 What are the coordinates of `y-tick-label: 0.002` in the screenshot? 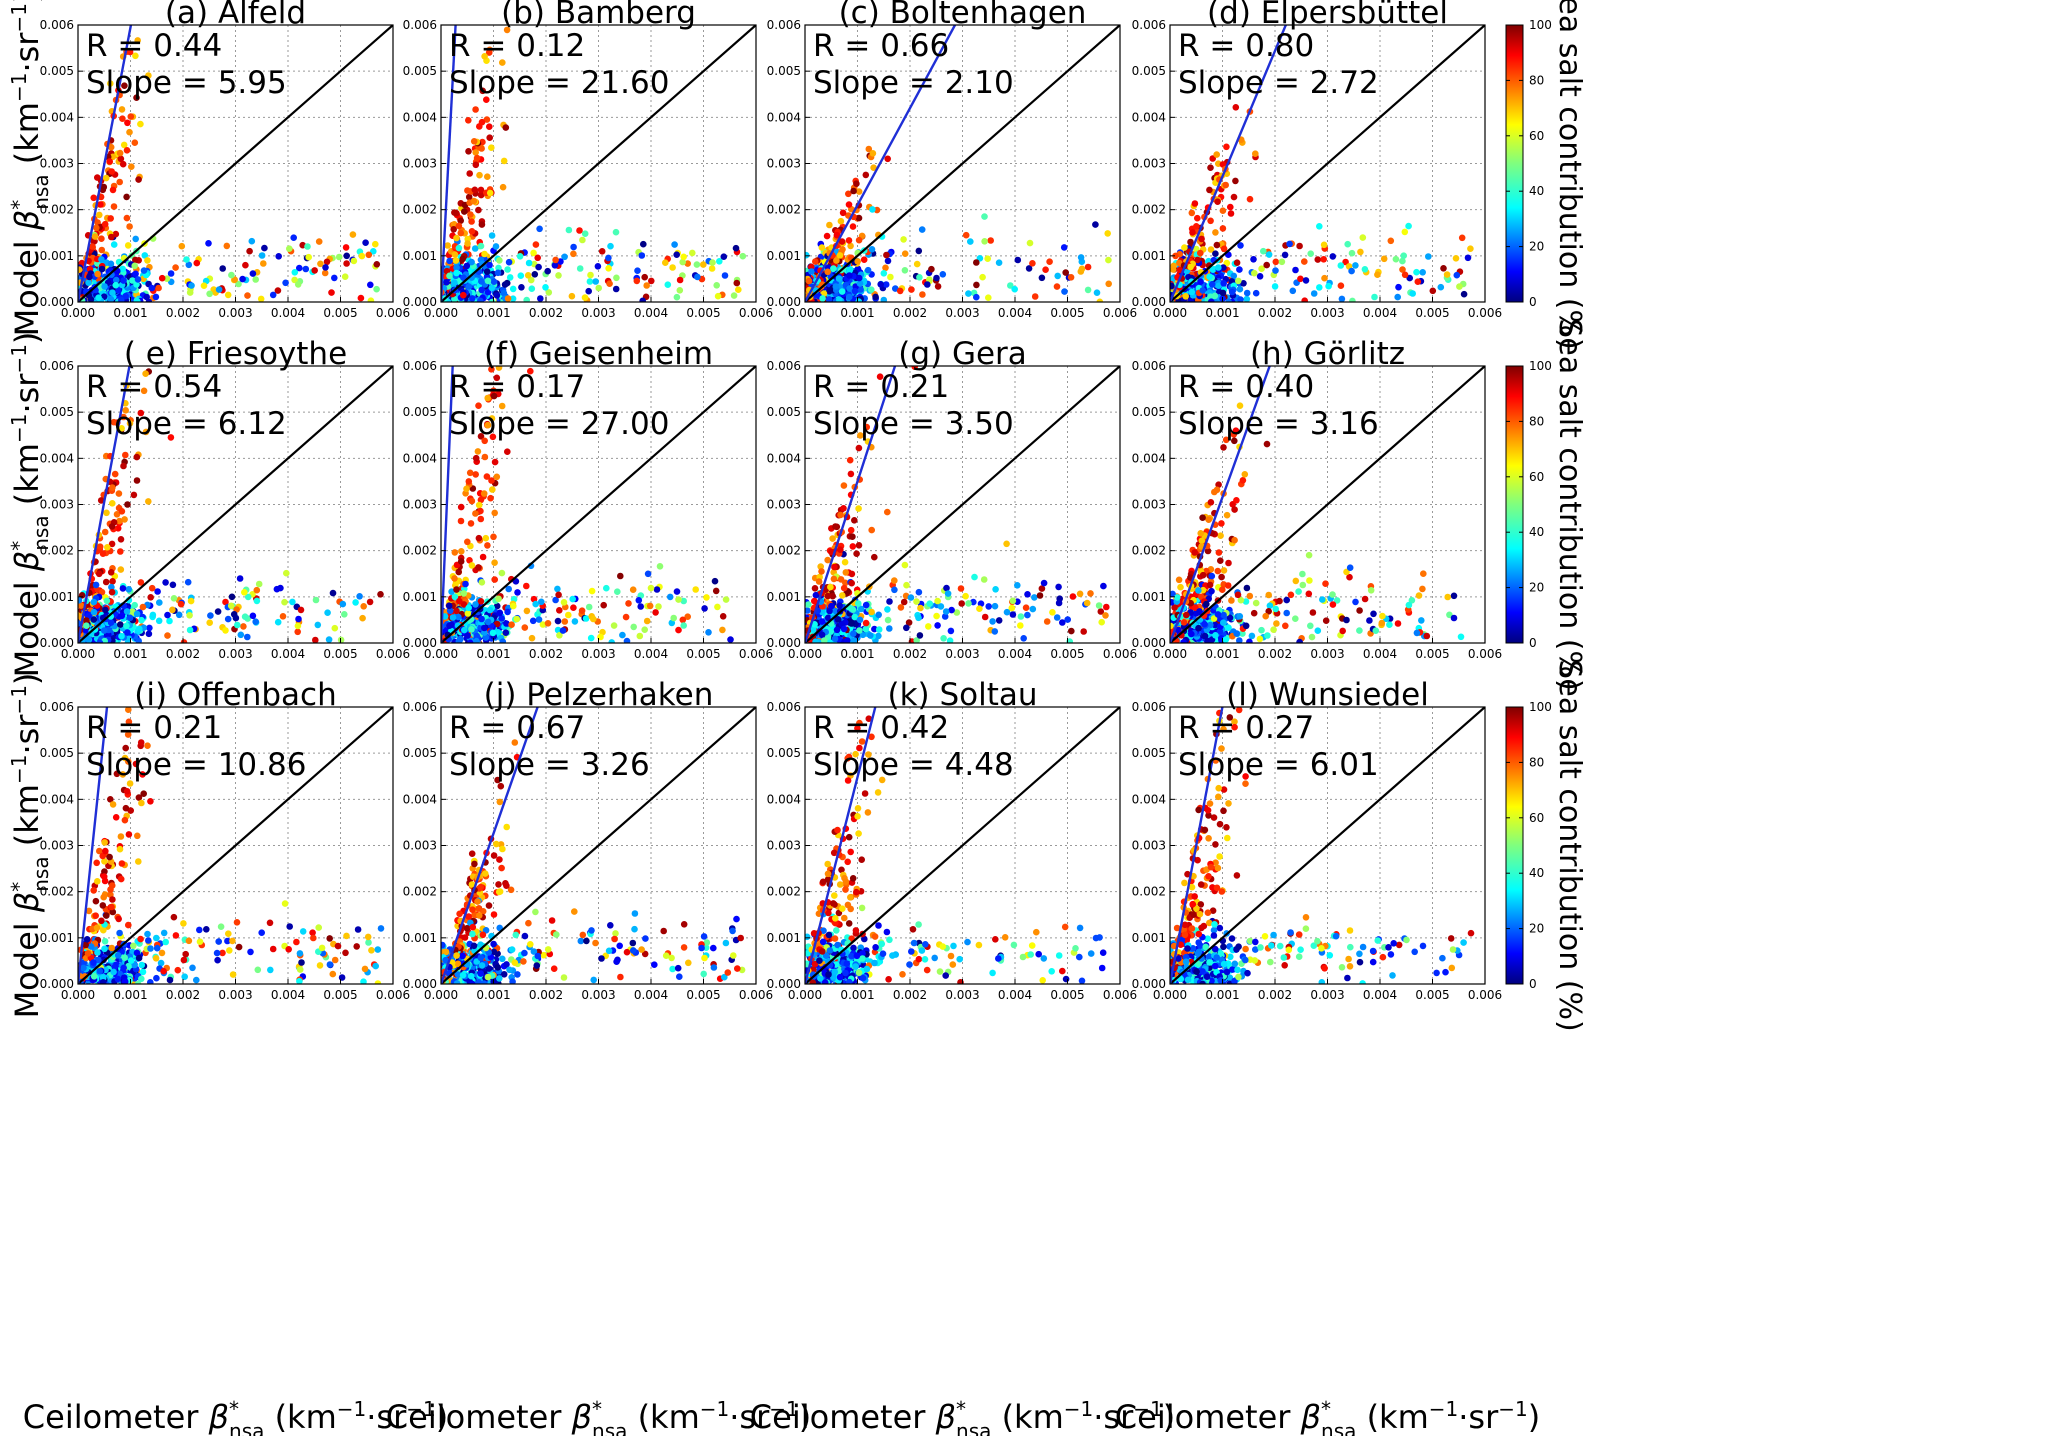 It's located at (1149, 551).